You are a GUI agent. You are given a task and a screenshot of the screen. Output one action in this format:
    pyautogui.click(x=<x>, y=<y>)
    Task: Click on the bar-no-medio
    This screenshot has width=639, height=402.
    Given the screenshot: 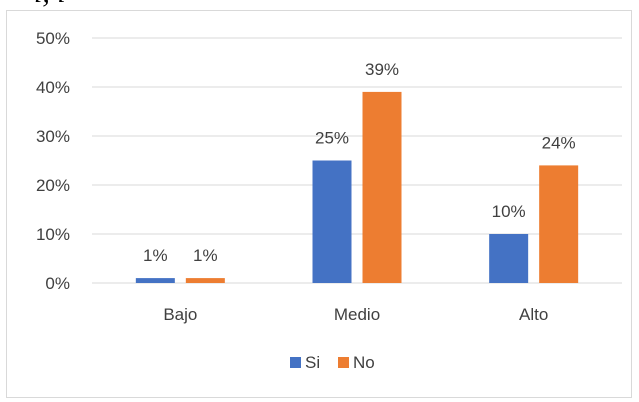 What is the action you would take?
    pyautogui.click(x=382, y=187)
    